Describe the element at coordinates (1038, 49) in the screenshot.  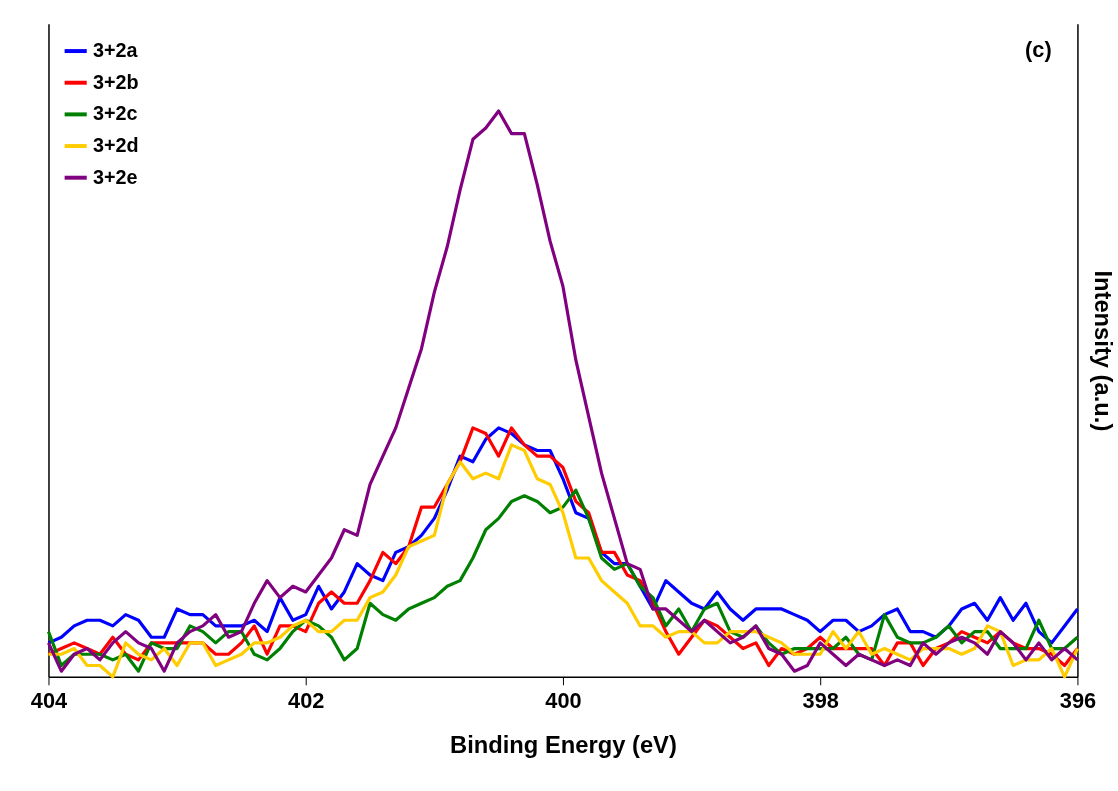
I see `text: (c)` at that location.